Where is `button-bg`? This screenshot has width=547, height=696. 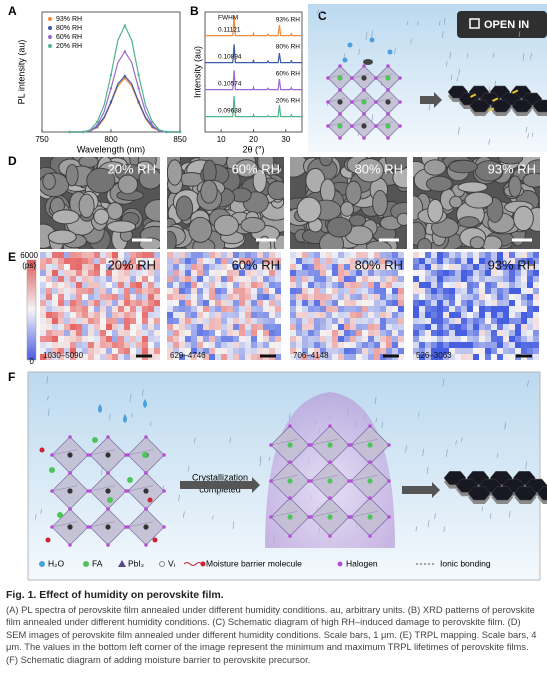
button-bg is located at coordinates (502, 24).